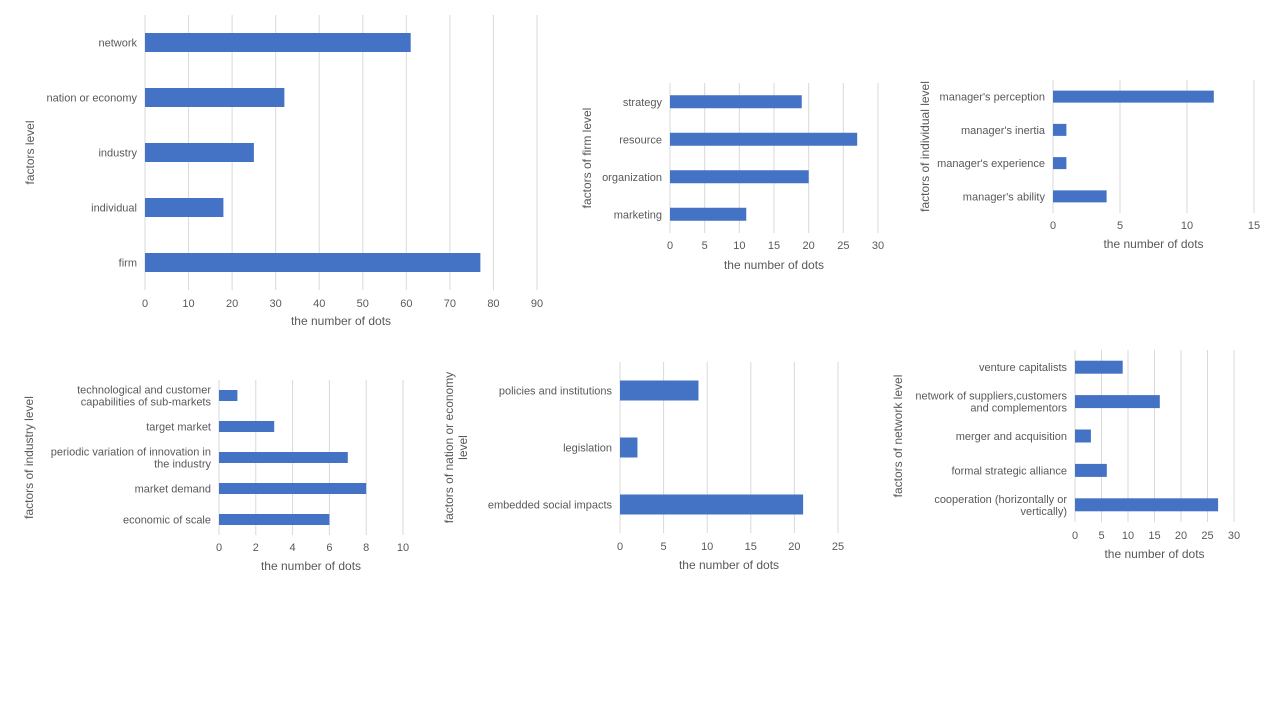  Describe the element at coordinates (640, 140) in the screenshot. I see `category-label: resource` at that location.